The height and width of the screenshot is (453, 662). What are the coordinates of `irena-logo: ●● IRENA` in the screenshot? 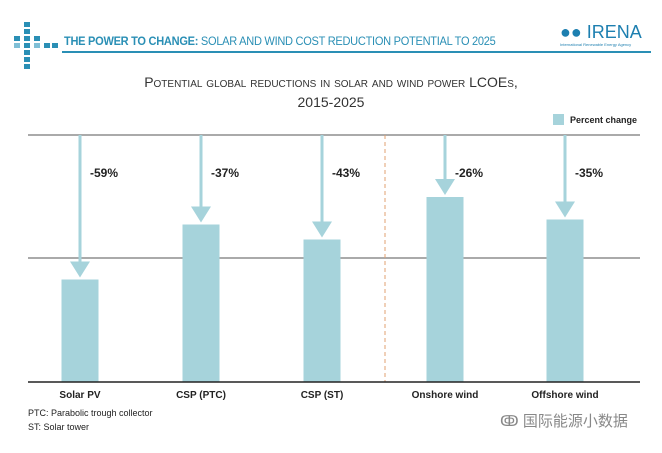 It's located at (601, 32).